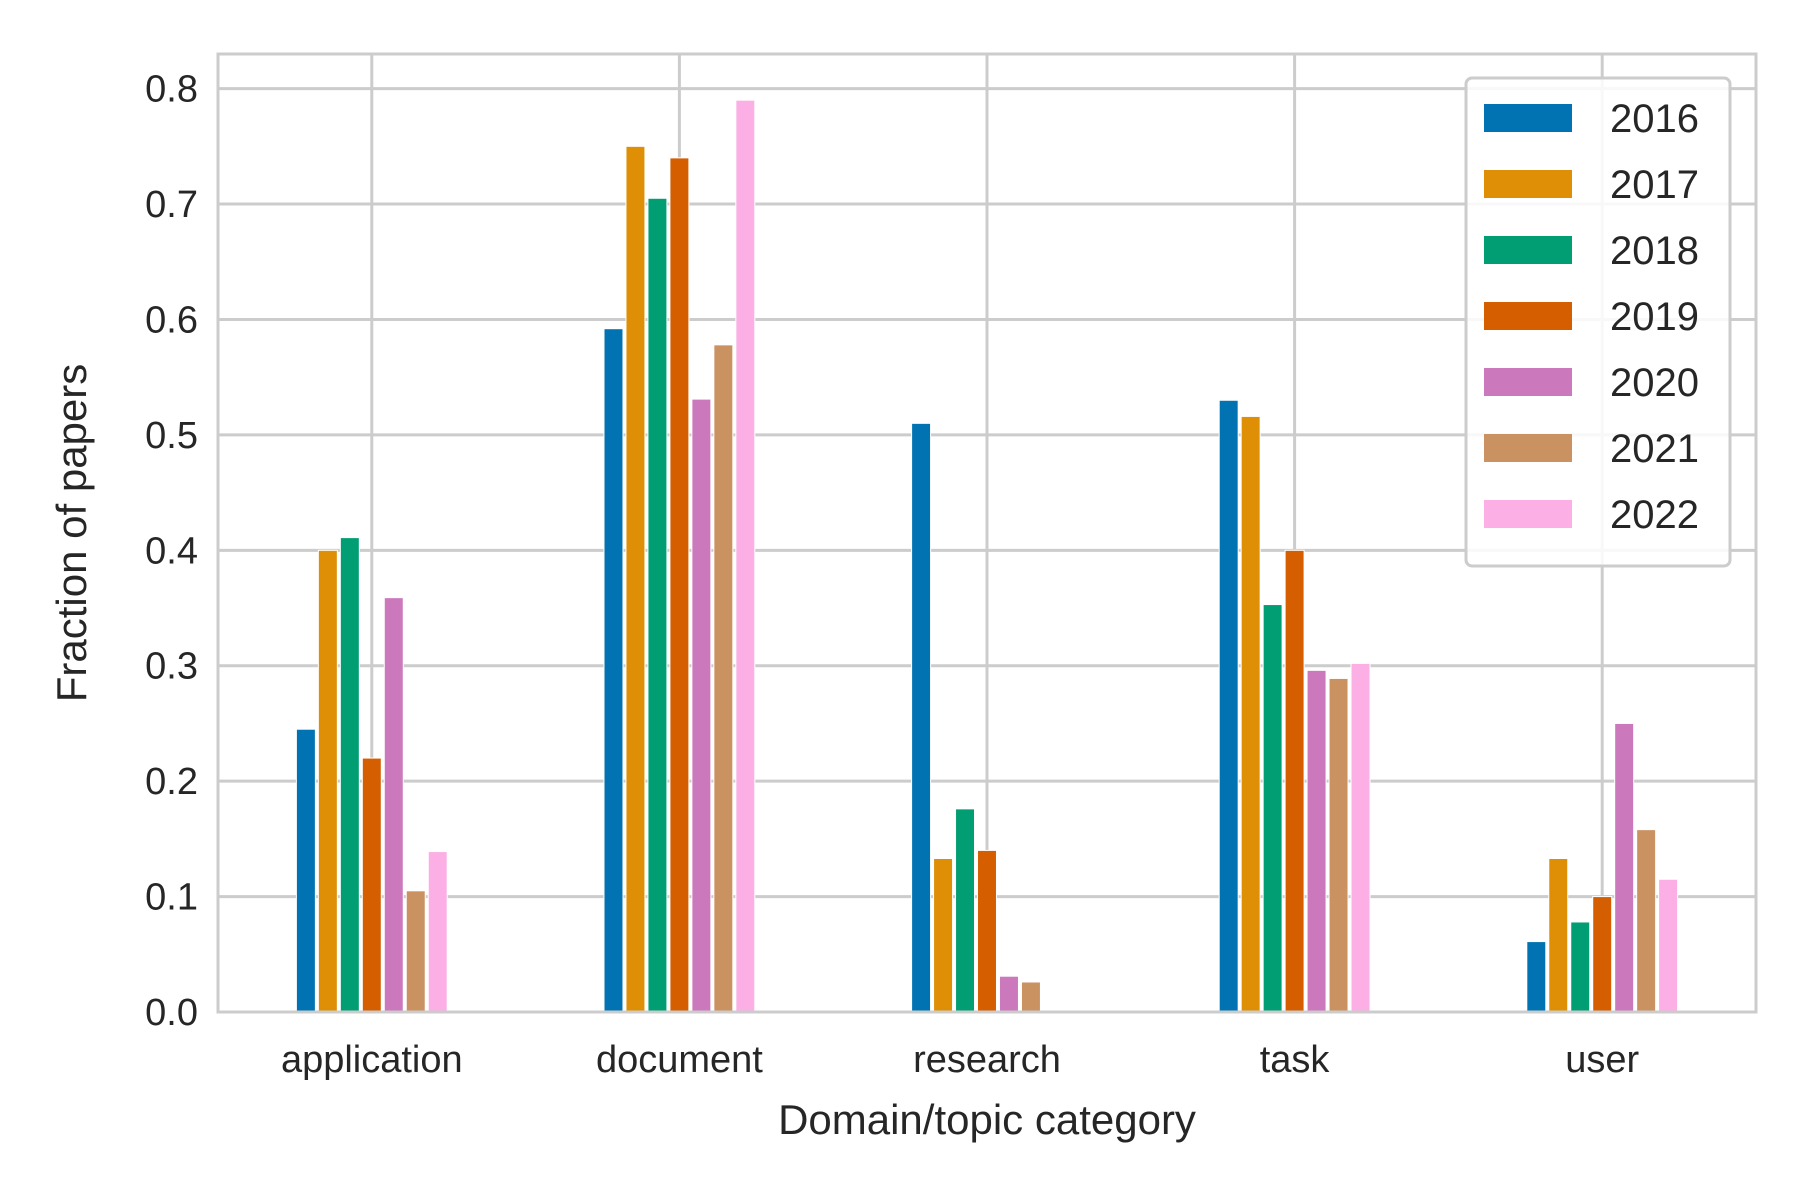 This screenshot has width=1800, height=1200. What do you see at coordinates (371, 885) in the screenshot?
I see `bar-2019-application` at bounding box center [371, 885].